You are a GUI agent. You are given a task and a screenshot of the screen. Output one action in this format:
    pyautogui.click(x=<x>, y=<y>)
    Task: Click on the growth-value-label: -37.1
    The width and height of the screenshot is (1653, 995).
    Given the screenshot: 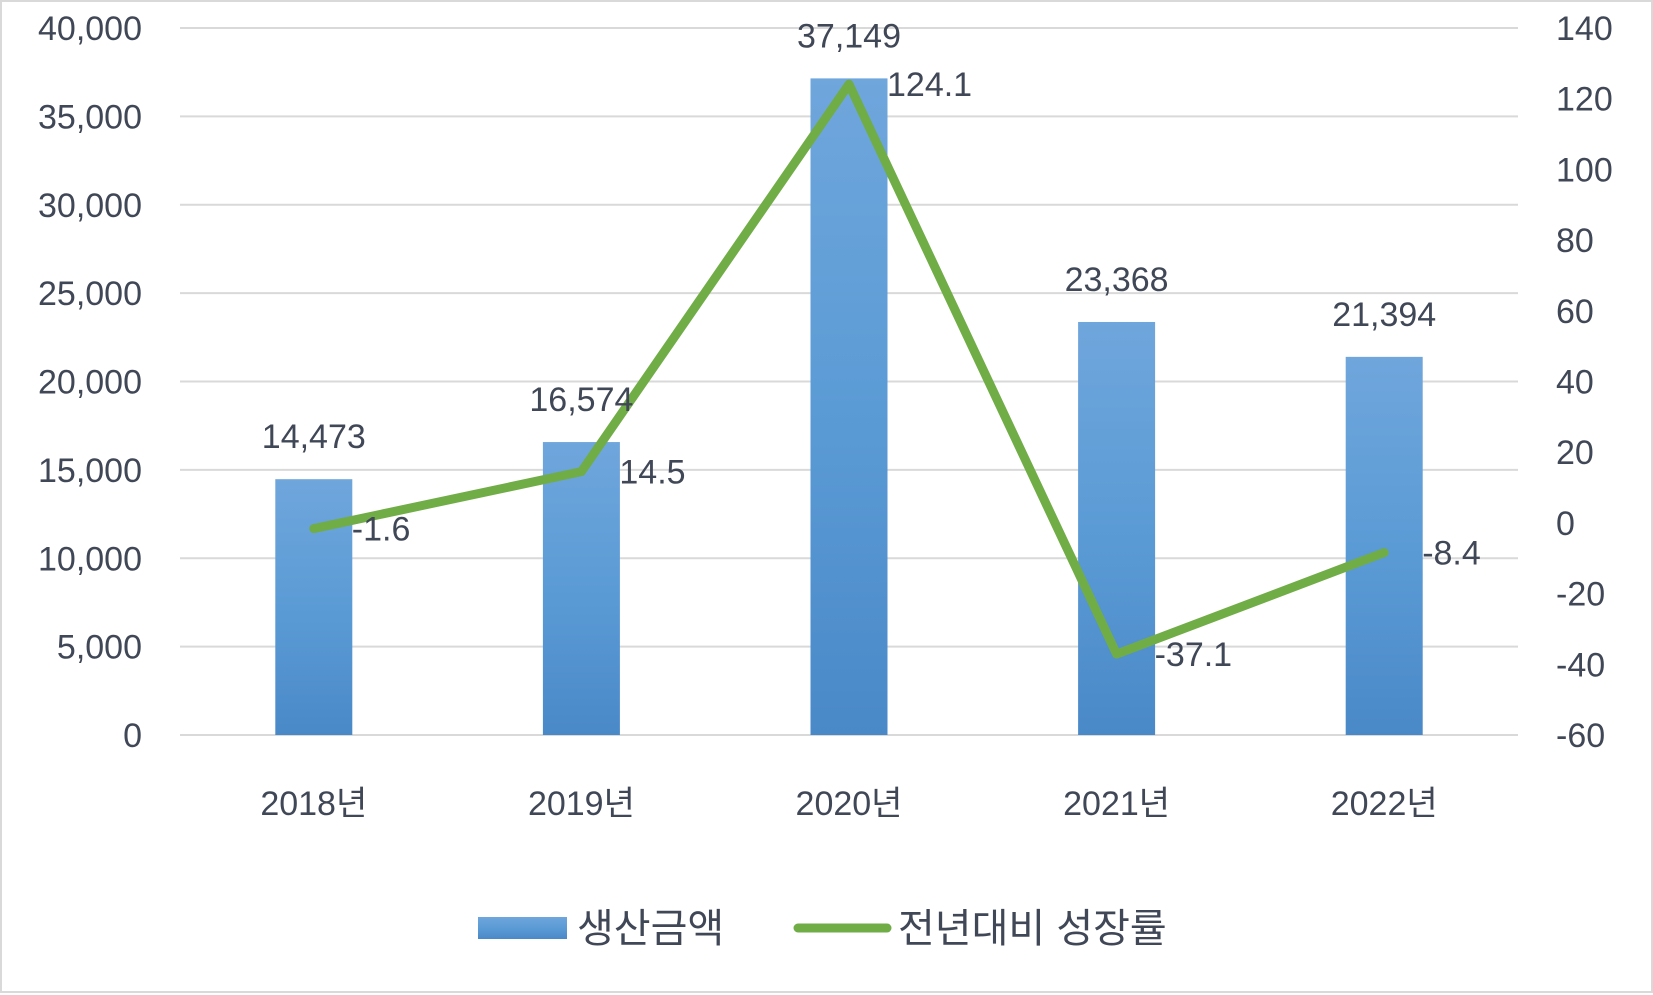 What is the action you would take?
    pyautogui.click(x=1194, y=655)
    